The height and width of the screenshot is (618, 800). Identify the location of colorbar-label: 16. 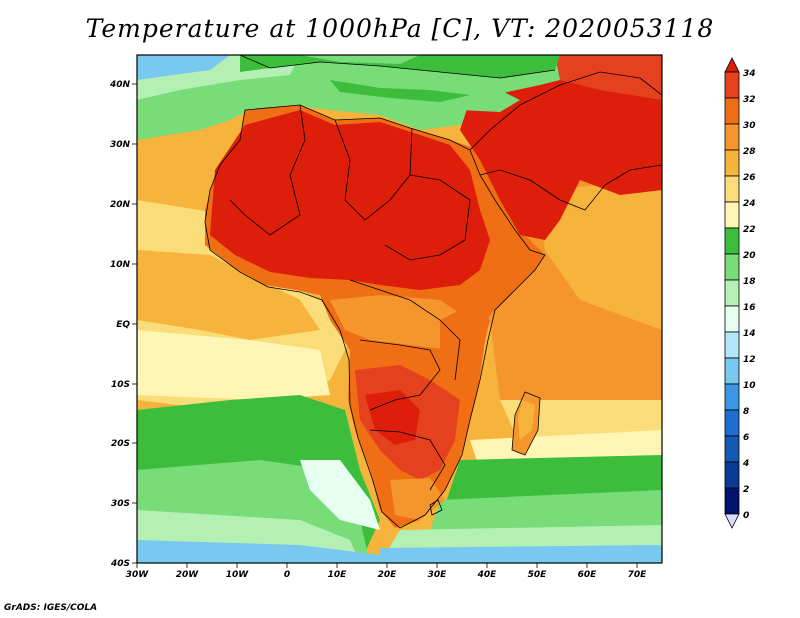
(749, 308).